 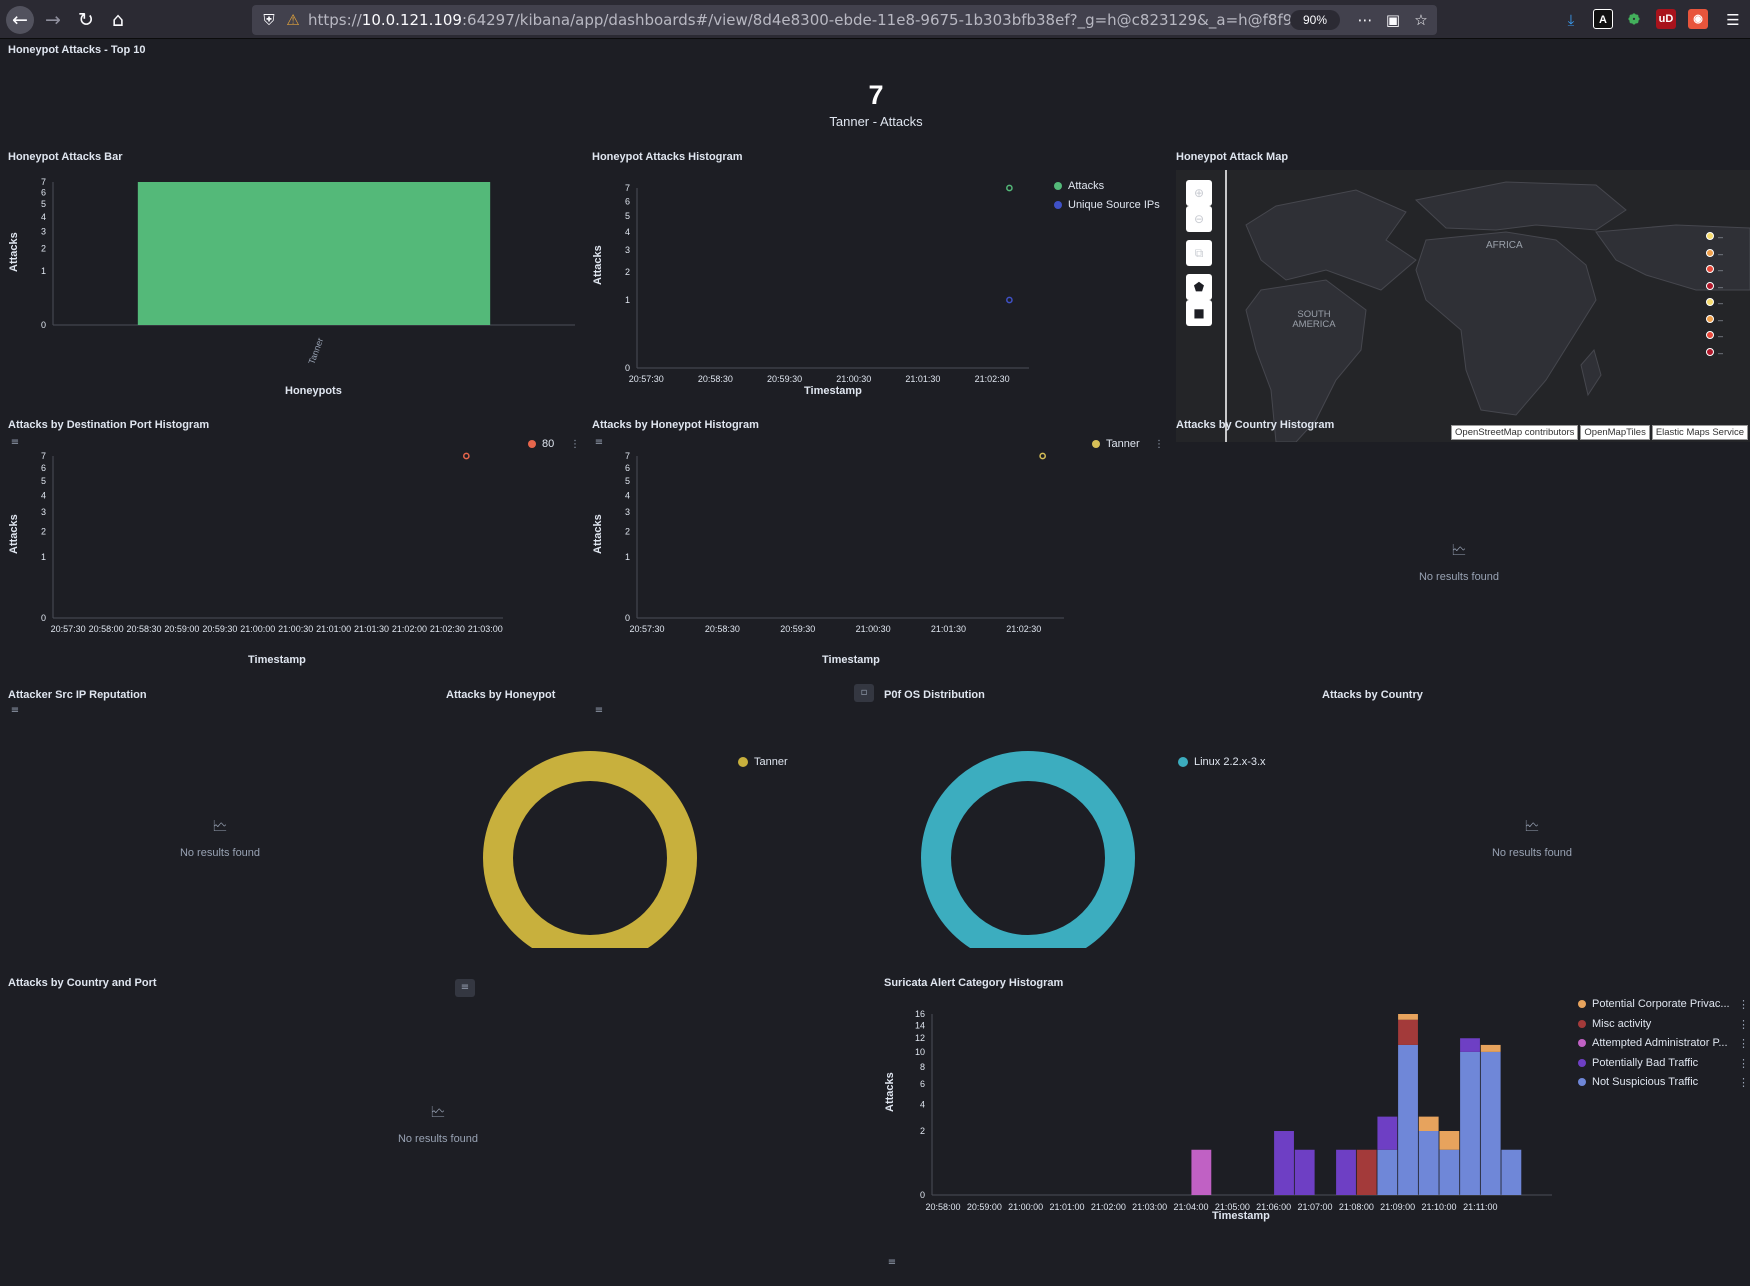 I want to click on fit-data-bounds-icon: ⧉, so click(x=1199, y=253).